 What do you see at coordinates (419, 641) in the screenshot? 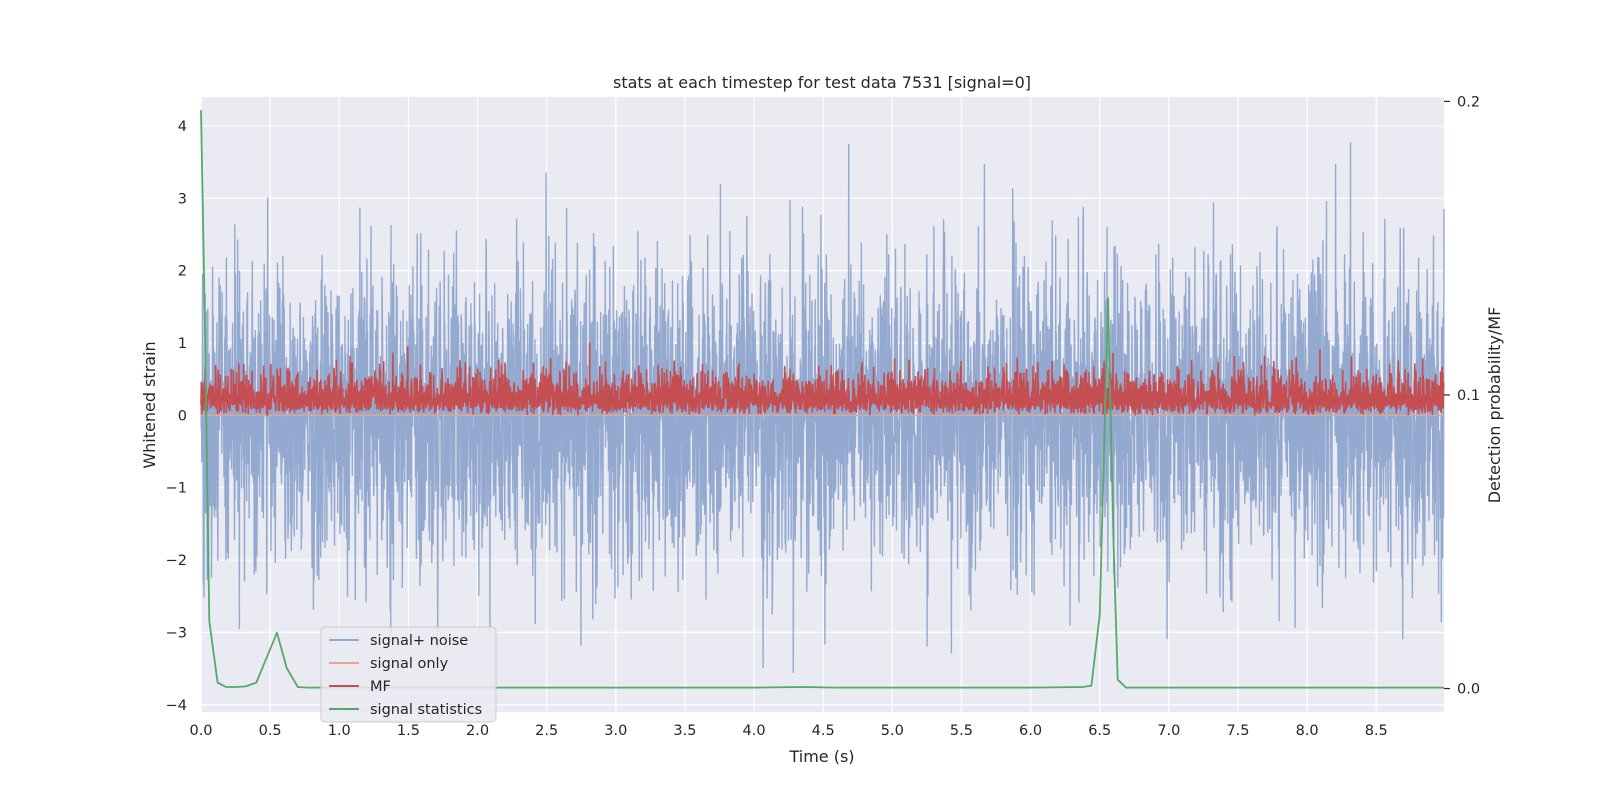
I see `legend-label-signal-noise: signal+ noise` at bounding box center [419, 641].